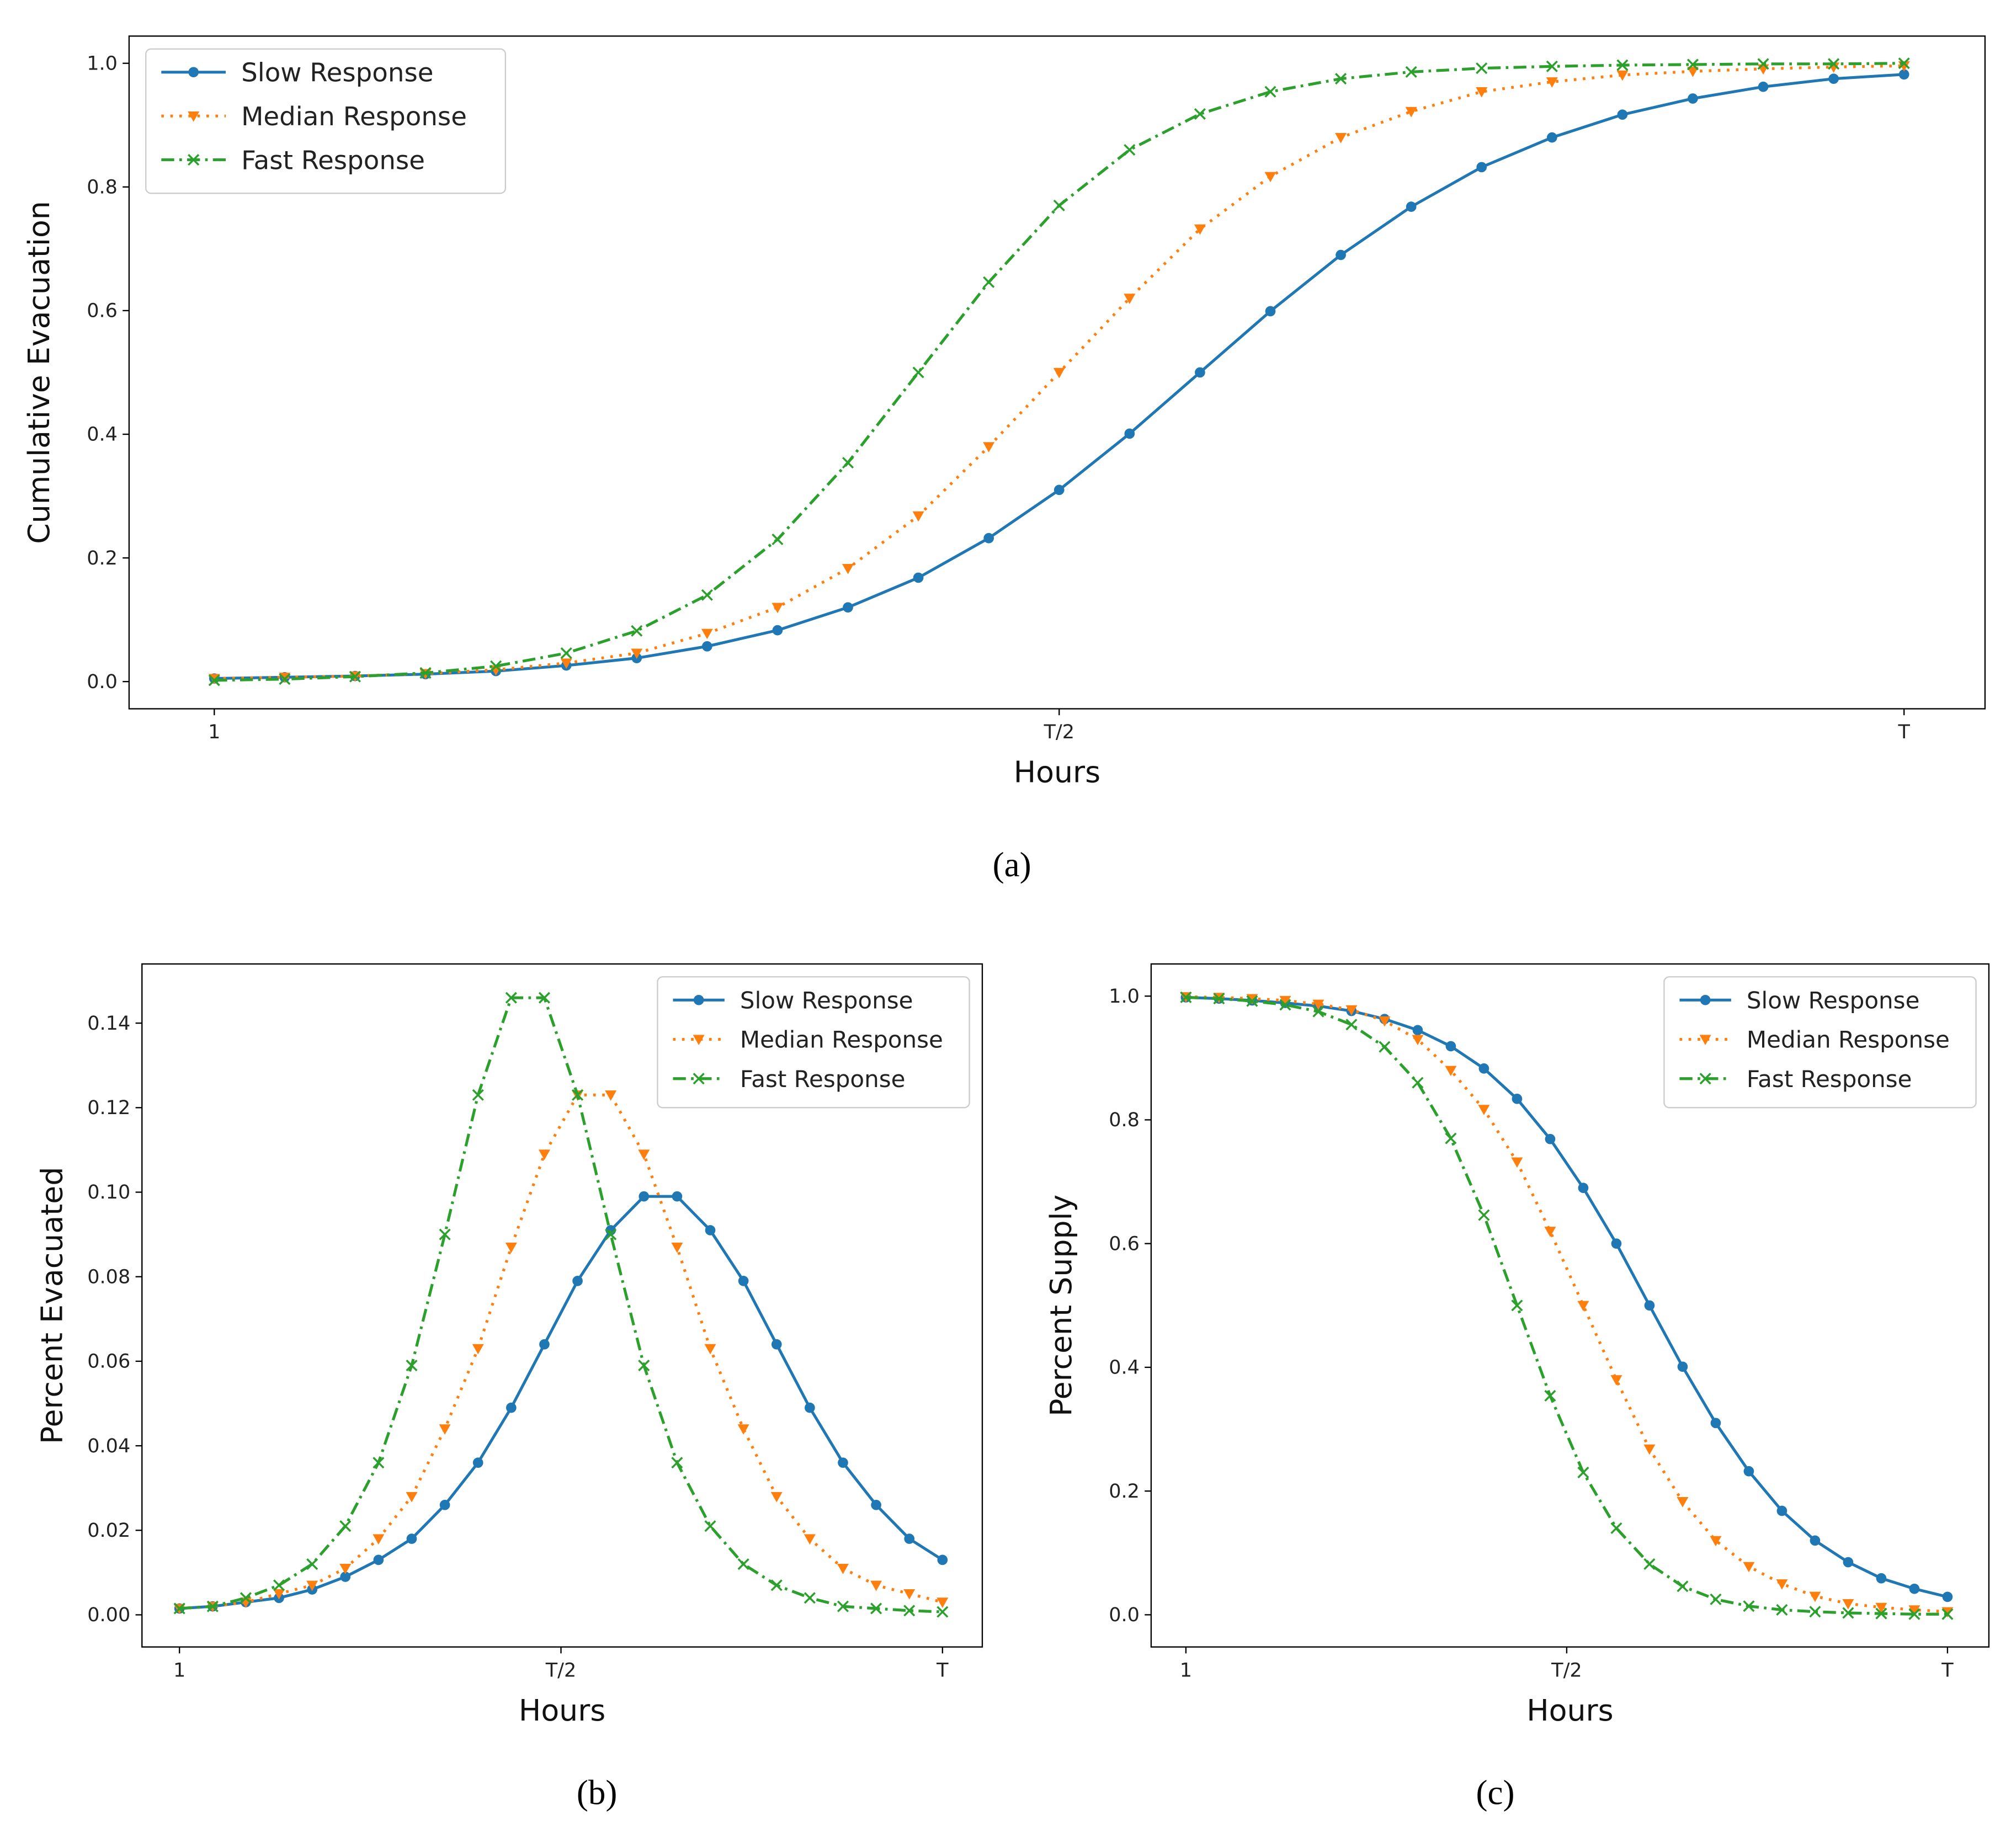 Image resolution: width=2011 pixels, height=1848 pixels. What do you see at coordinates (109, 1446) in the screenshot?
I see `y-tick-label: 0.04` at bounding box center [109, 1446].